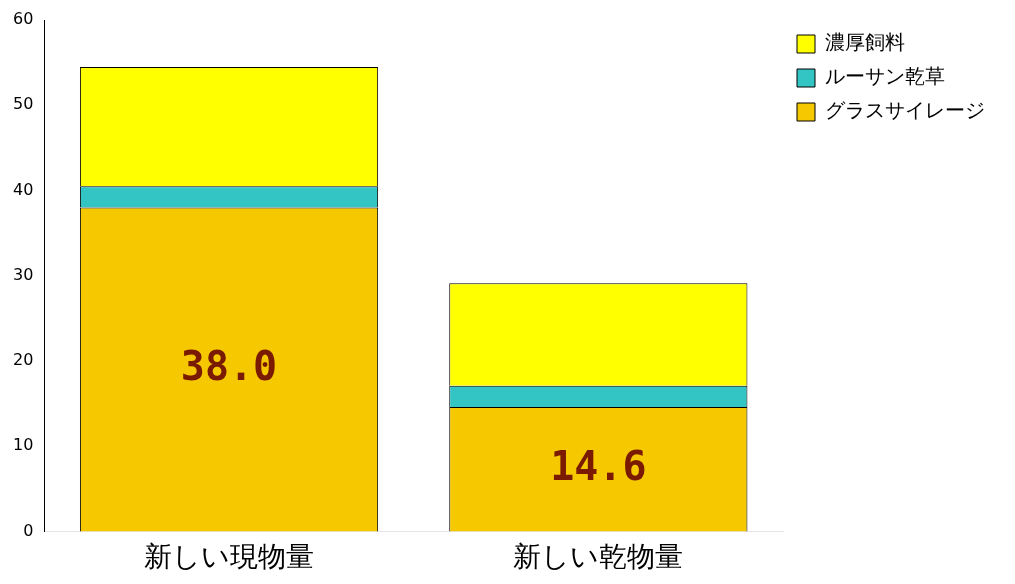  I want to click on y-tick-label: 30, so click(23, 274).